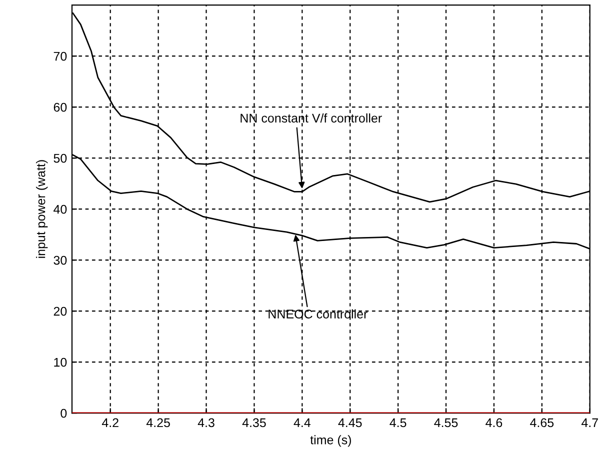 This screenshot has width=605, height=460. Describe the element at coordinates (158, 423) in the screenshot. I see `x-tick-label: 4.25` at that location.